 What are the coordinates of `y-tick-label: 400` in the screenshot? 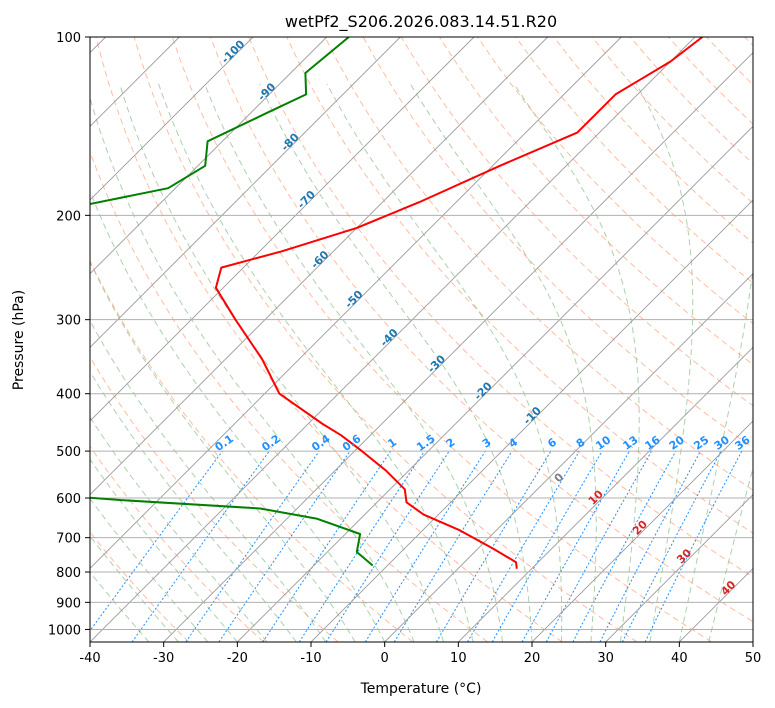 It's located at (68, 395).